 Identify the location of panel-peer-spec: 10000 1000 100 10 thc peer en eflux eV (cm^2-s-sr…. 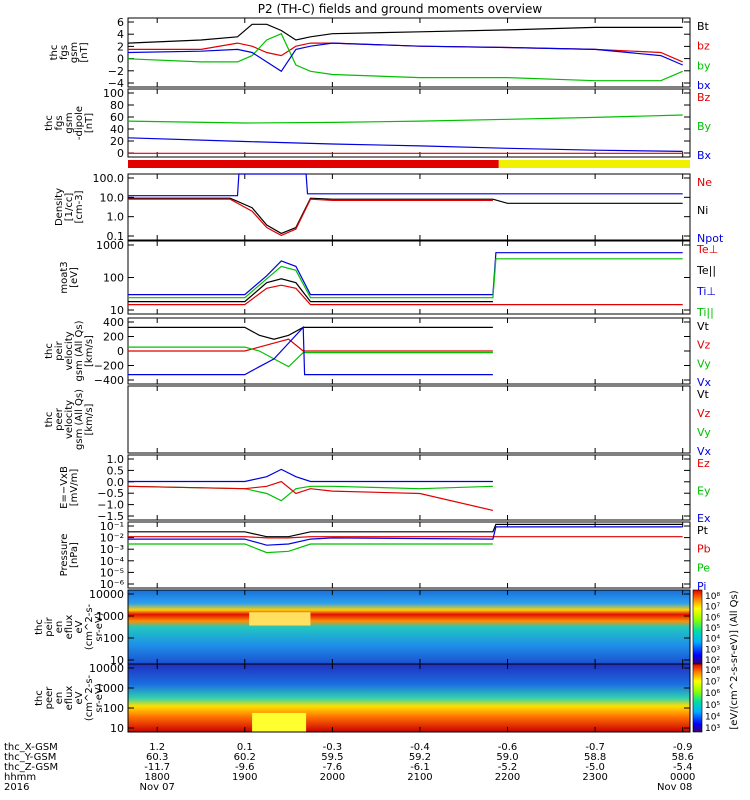
(362, 698).